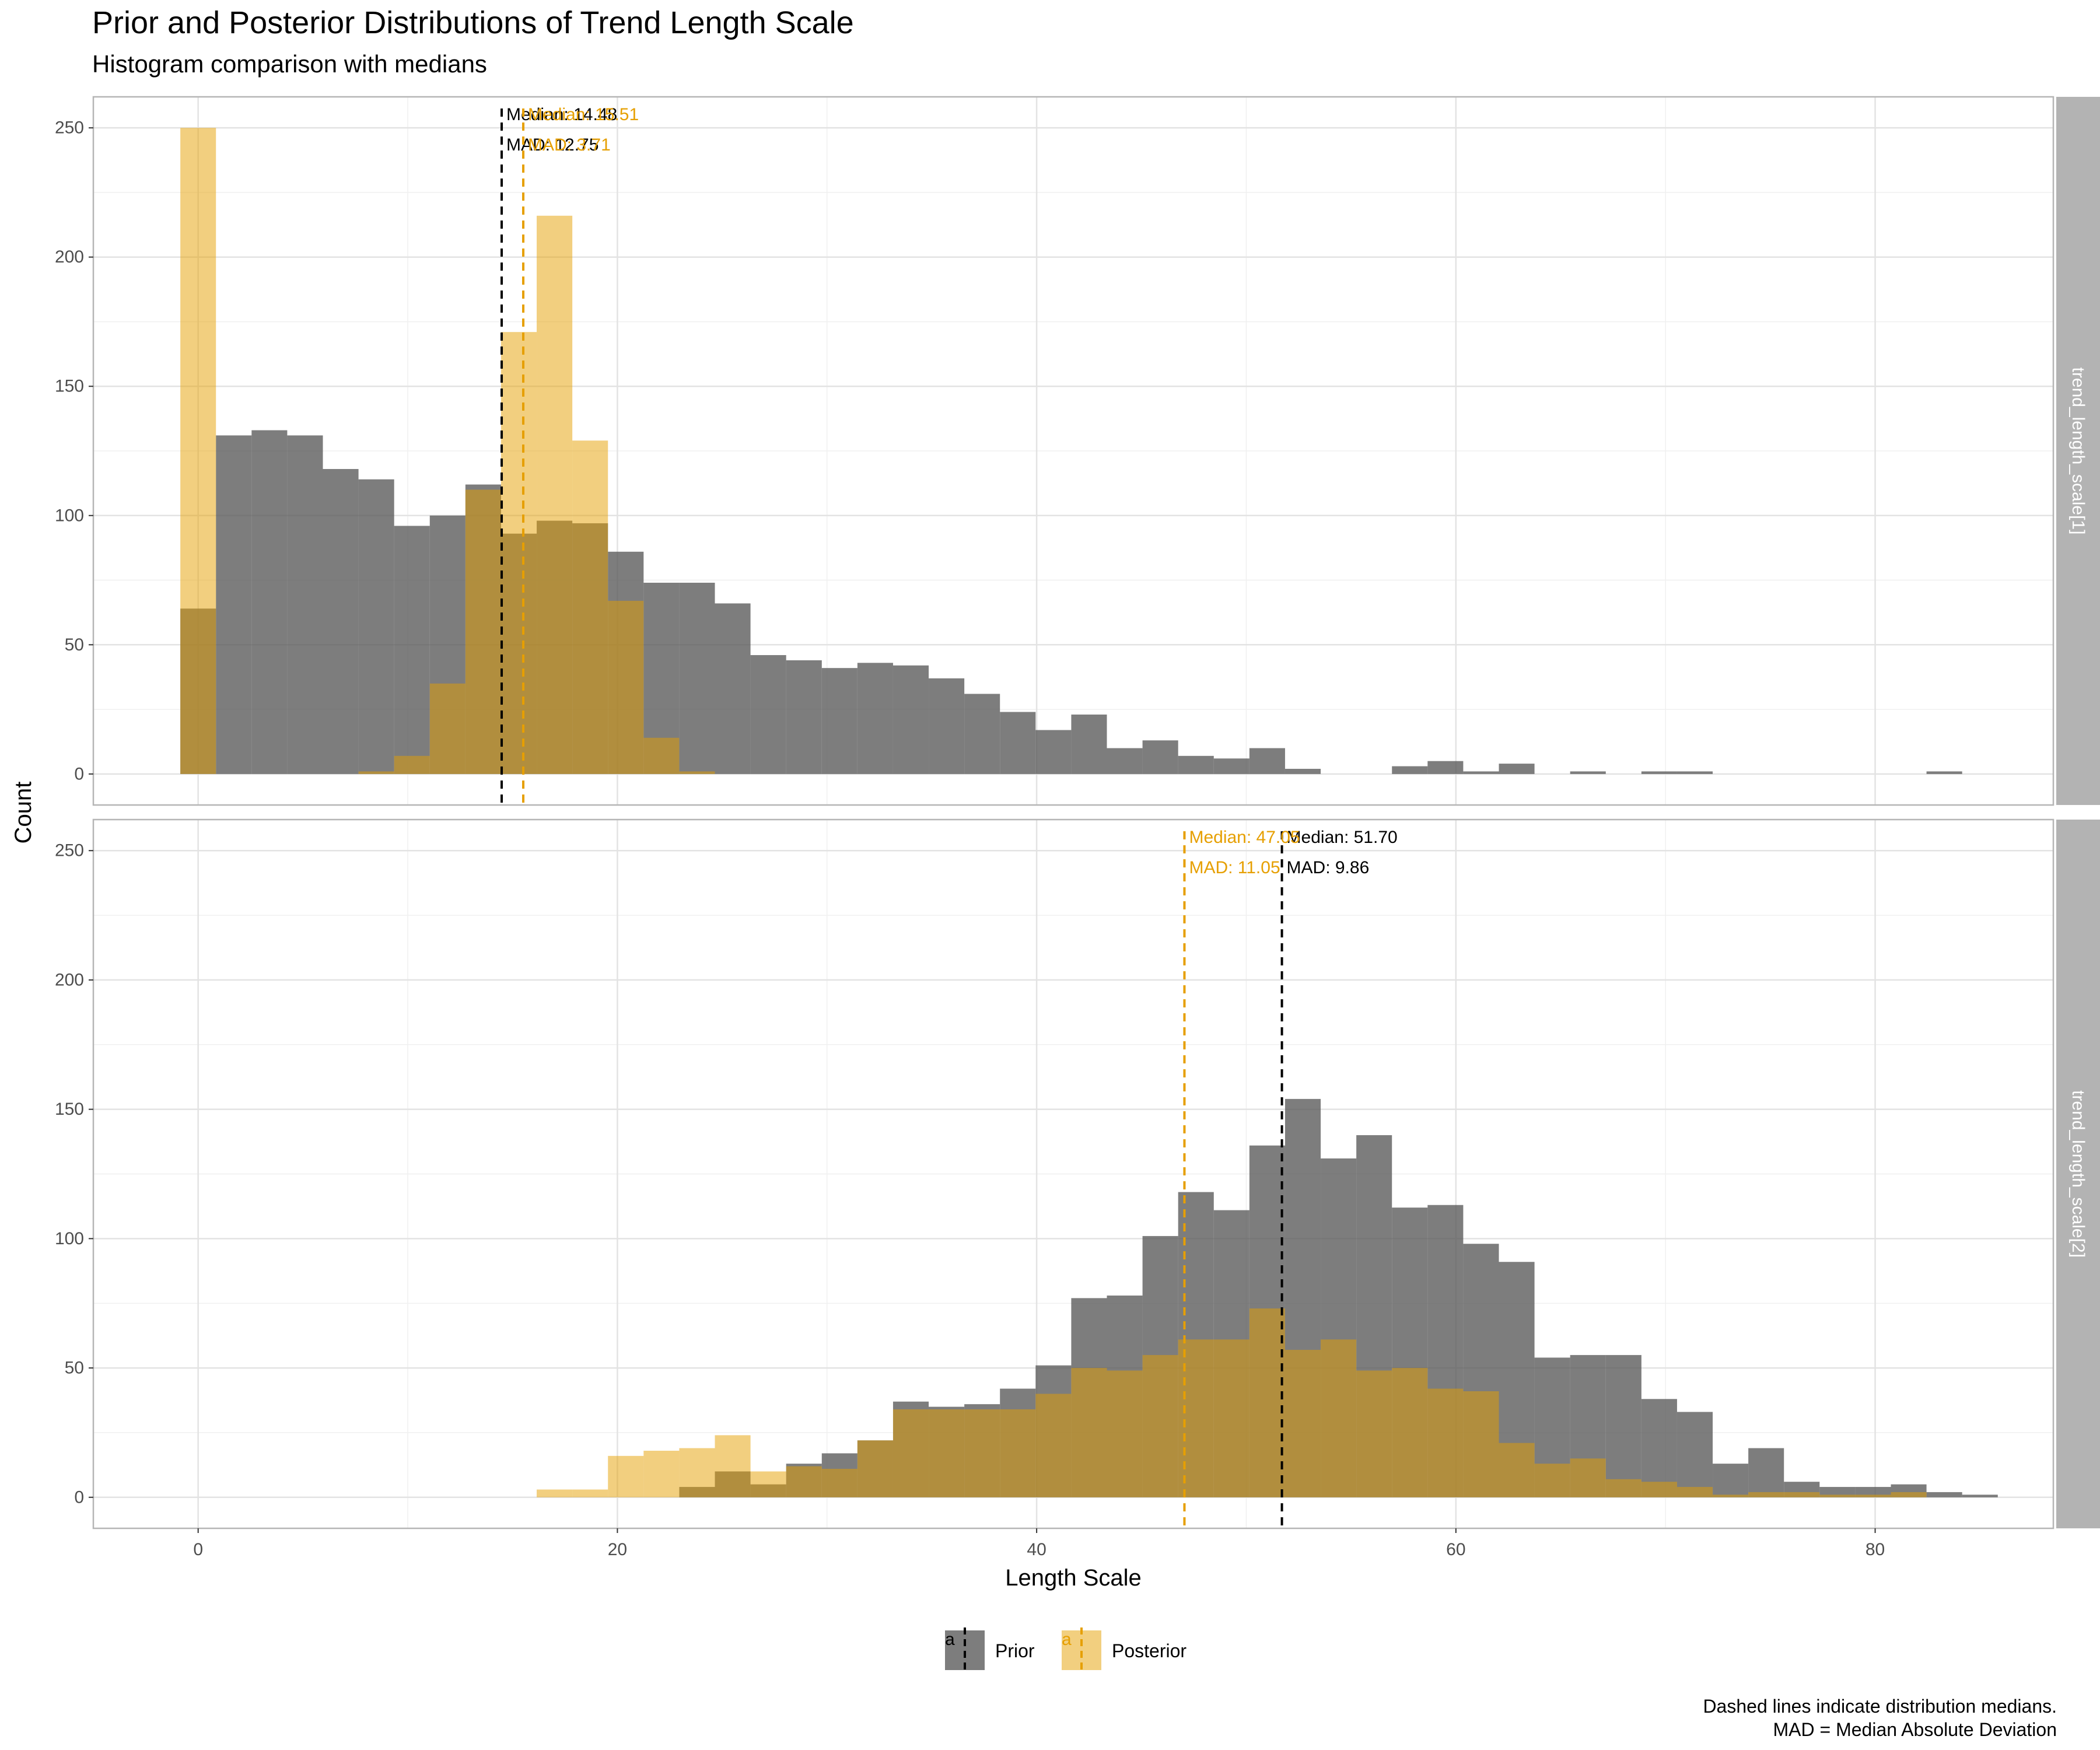  I want to click on x-tick-label: 20, so click(617, 1549).